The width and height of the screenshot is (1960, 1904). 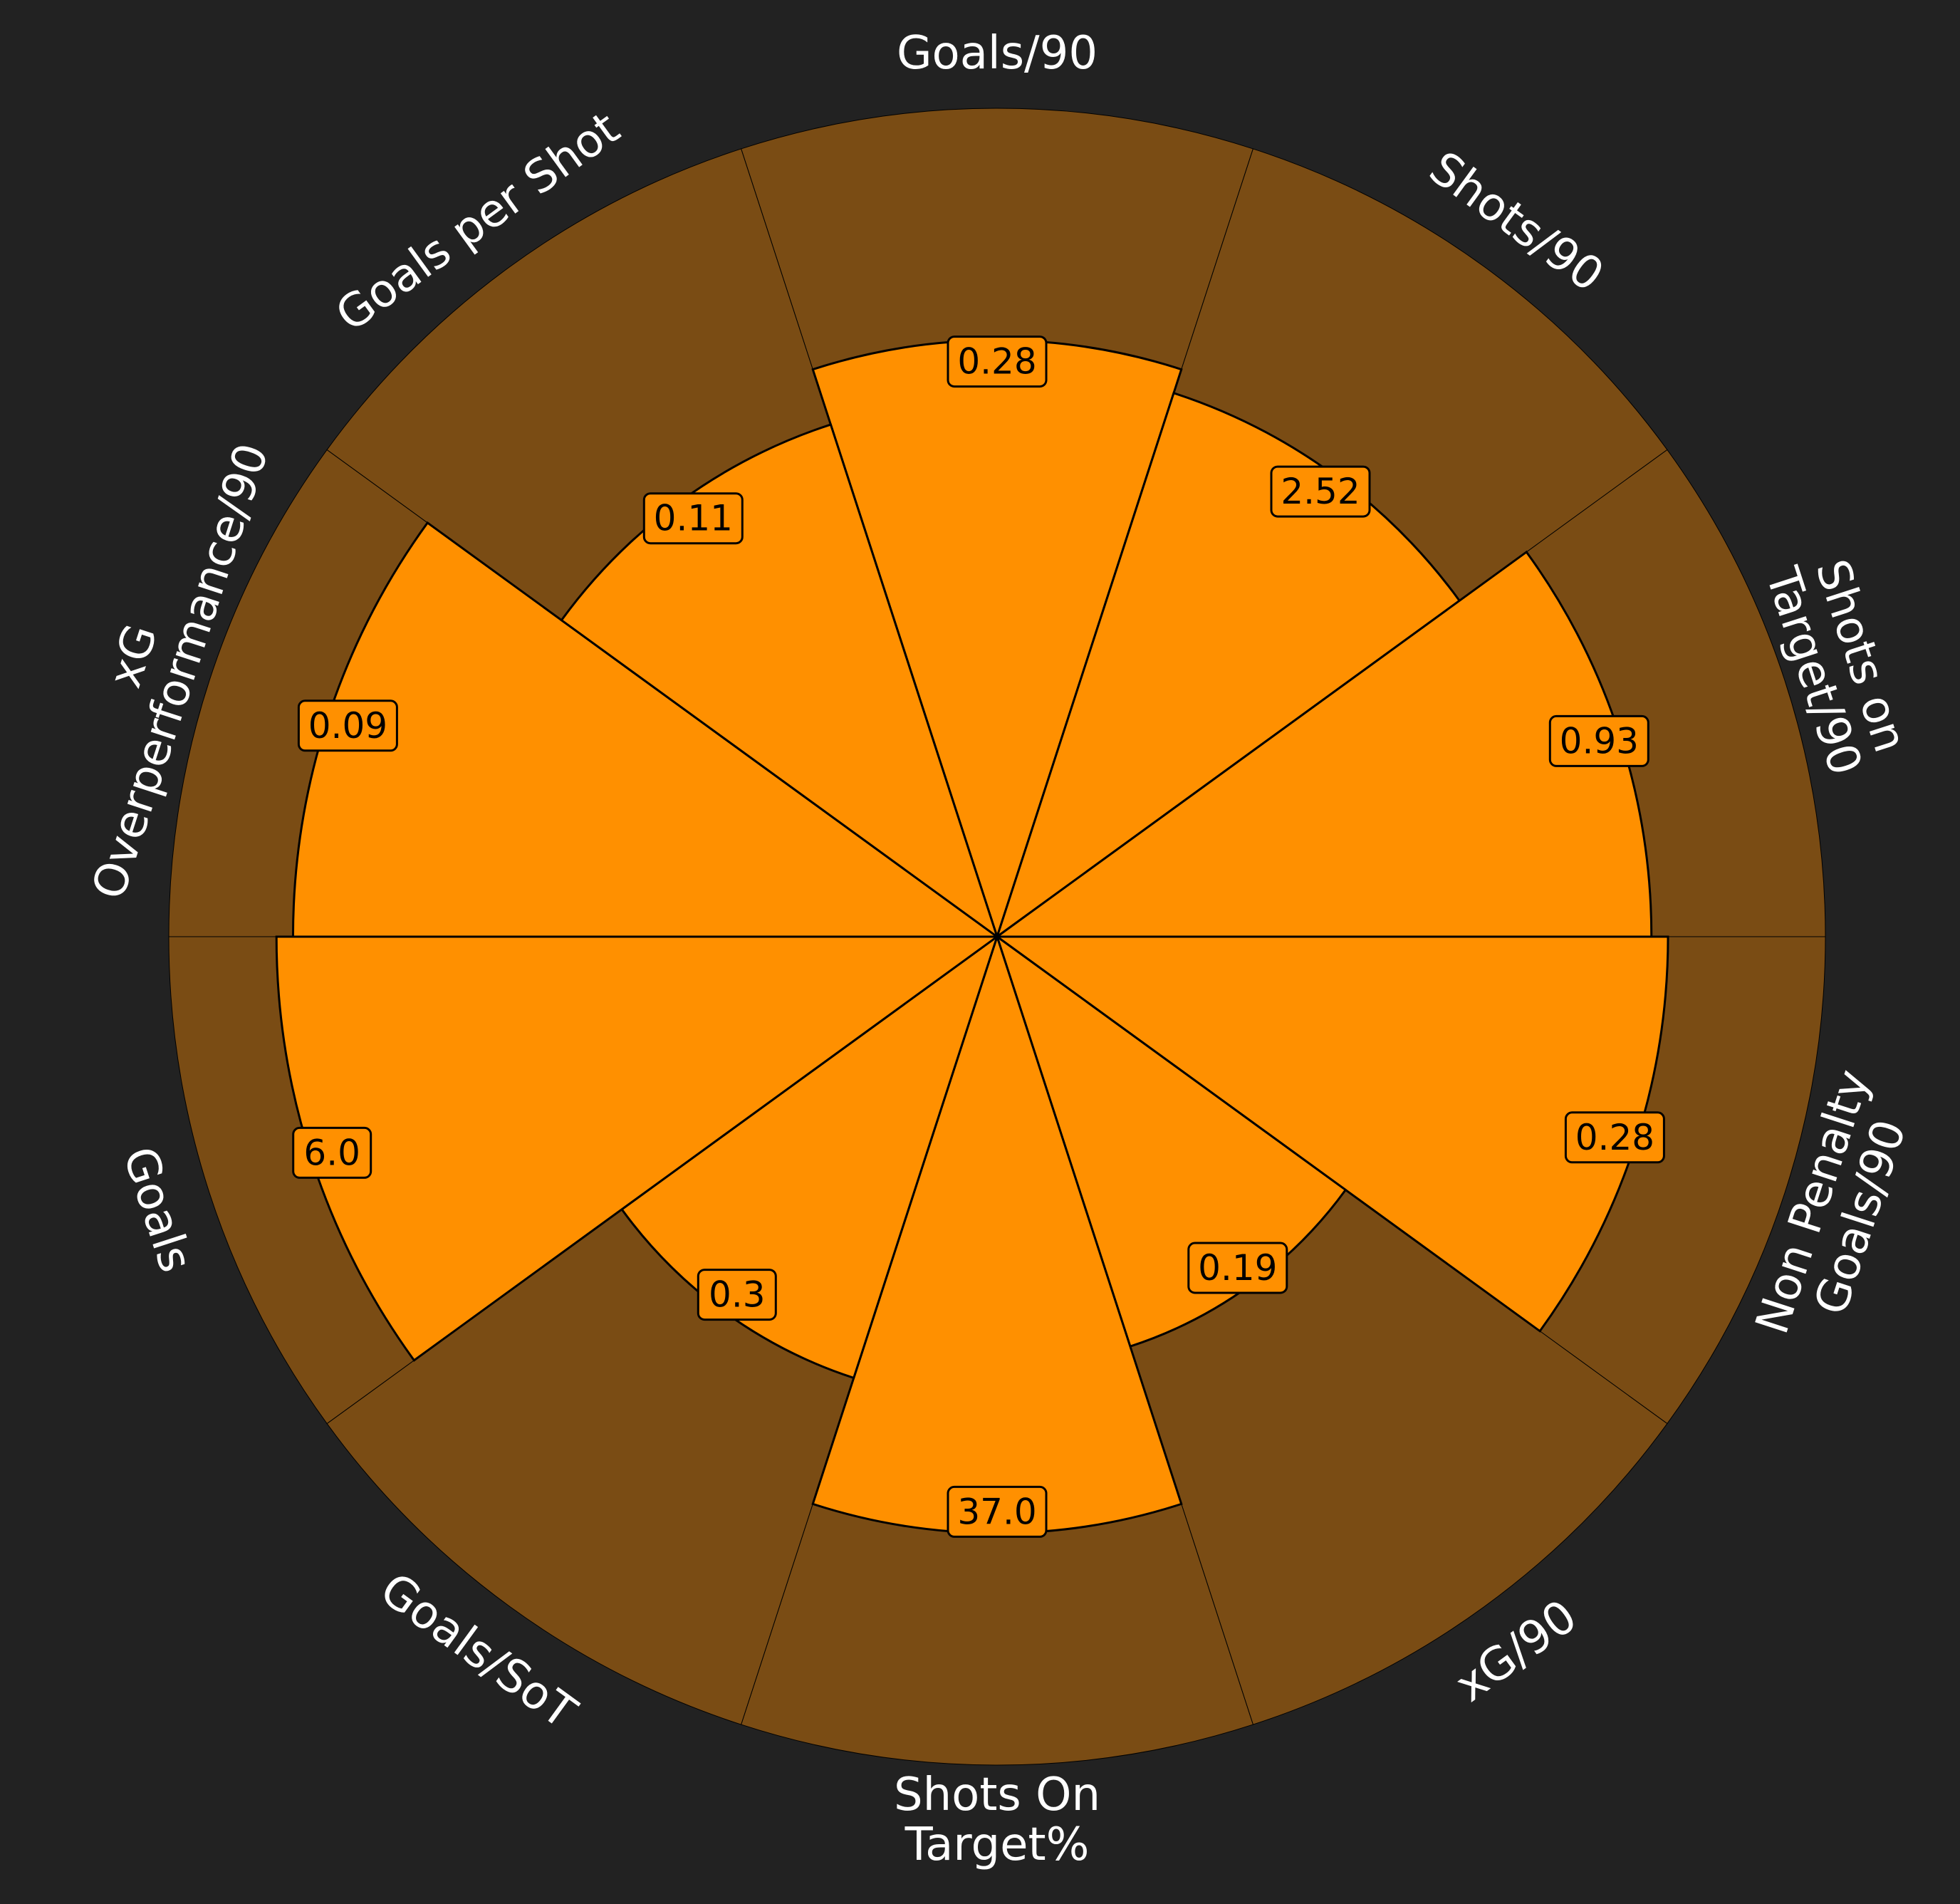 I want to click on value-text: 37.0, so click(x=996, y=1511).